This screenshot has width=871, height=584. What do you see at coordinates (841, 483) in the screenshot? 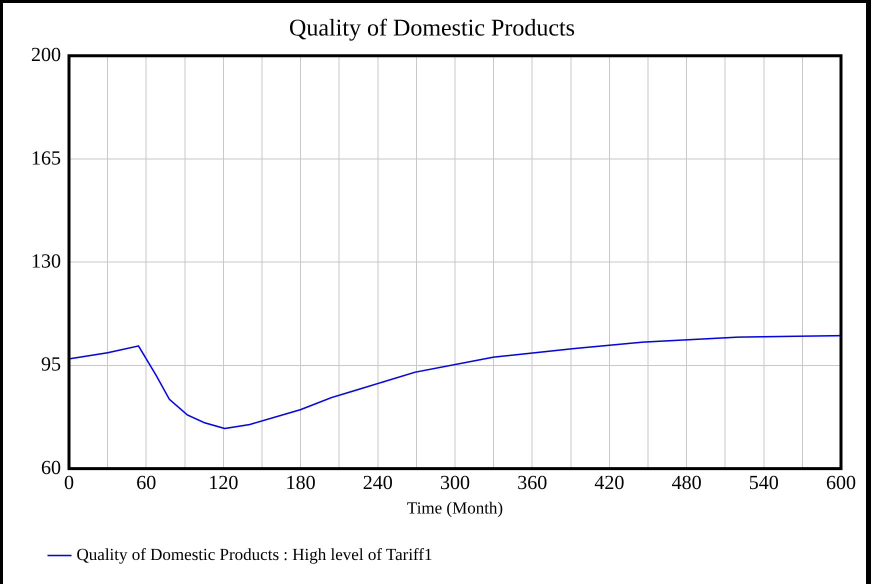
I see `x-tick-label: 600` at bounding box center [841, 483].